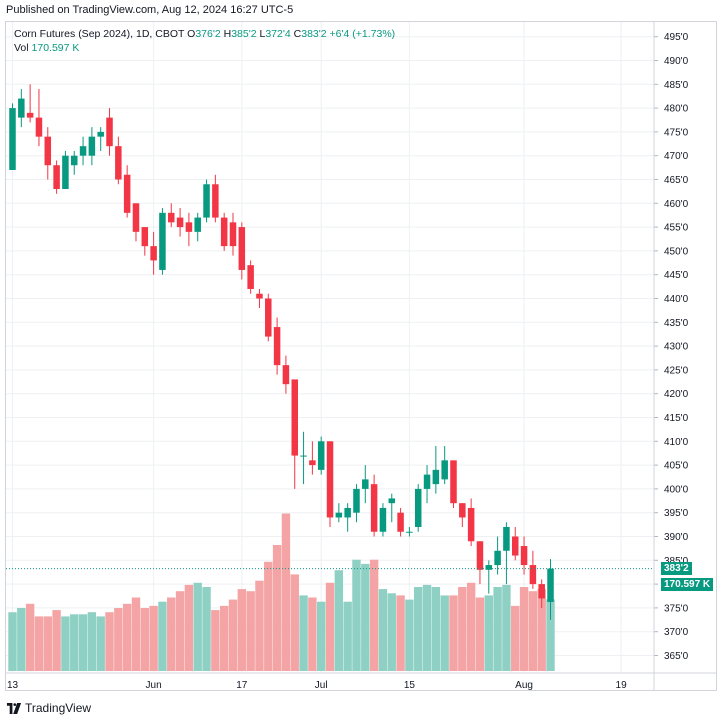  What do you see at coordinates (676, 418) in the screenshot?
I see `price-tick-label: 415'0` at bounding box center [676, 418].